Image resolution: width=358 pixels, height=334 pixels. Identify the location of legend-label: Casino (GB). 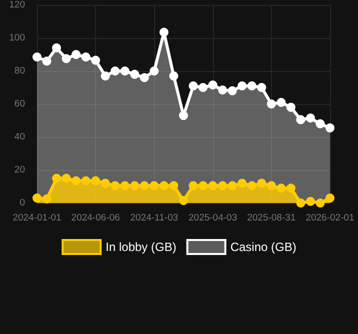
(263, 247).